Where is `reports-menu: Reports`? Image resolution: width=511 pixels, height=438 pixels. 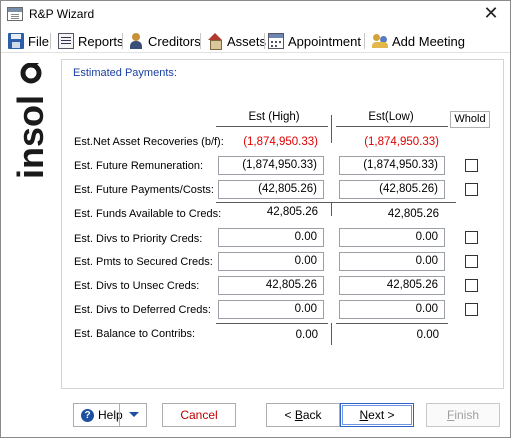
reports-menu: Reports is located at coordinates (91, 41).